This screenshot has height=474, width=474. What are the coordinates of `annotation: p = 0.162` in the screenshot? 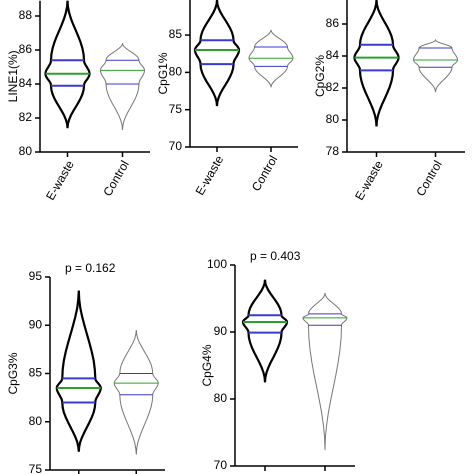 It's located at (90, 268).